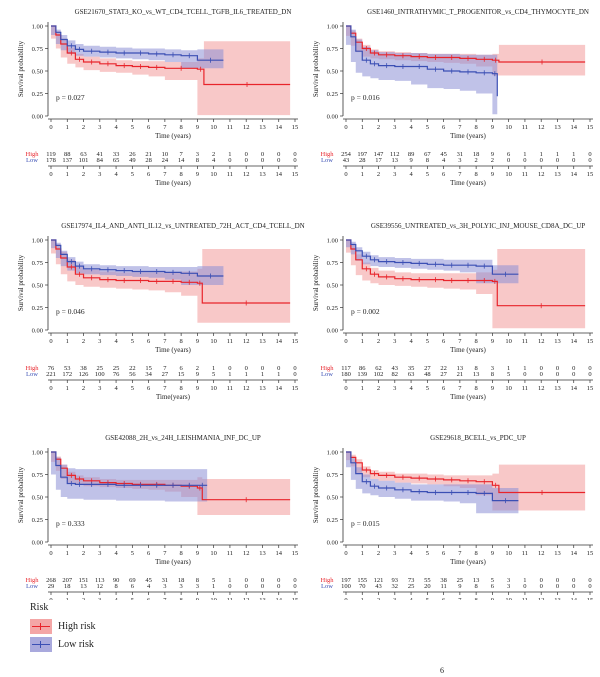  What do you see at coordinates (295, 553) in the screenshot?
I see `x-tick-label: 15` at bounding box center [295, 553].